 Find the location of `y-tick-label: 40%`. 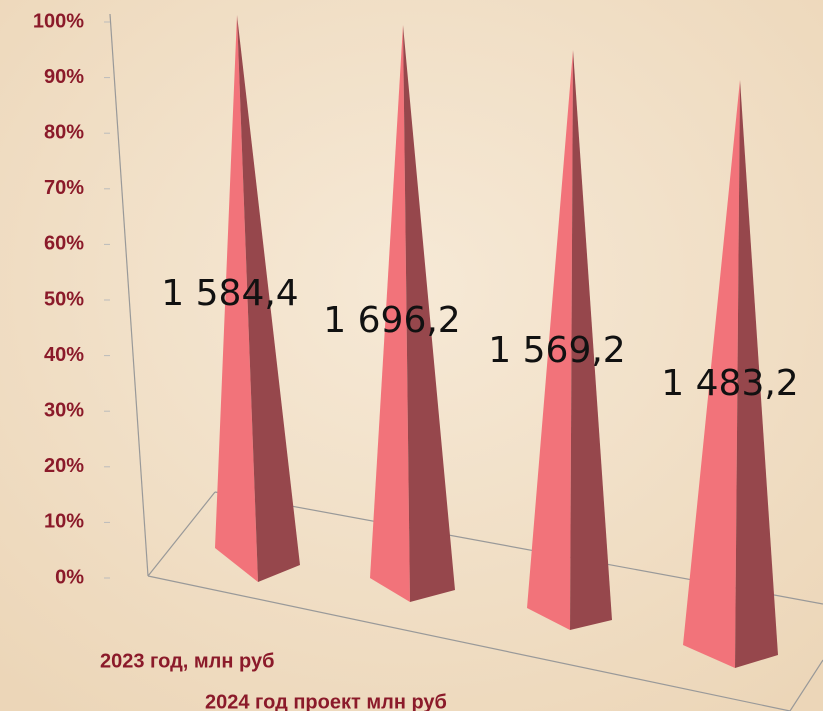

y-tick-label: 40% is located at coordinates (64, 355).